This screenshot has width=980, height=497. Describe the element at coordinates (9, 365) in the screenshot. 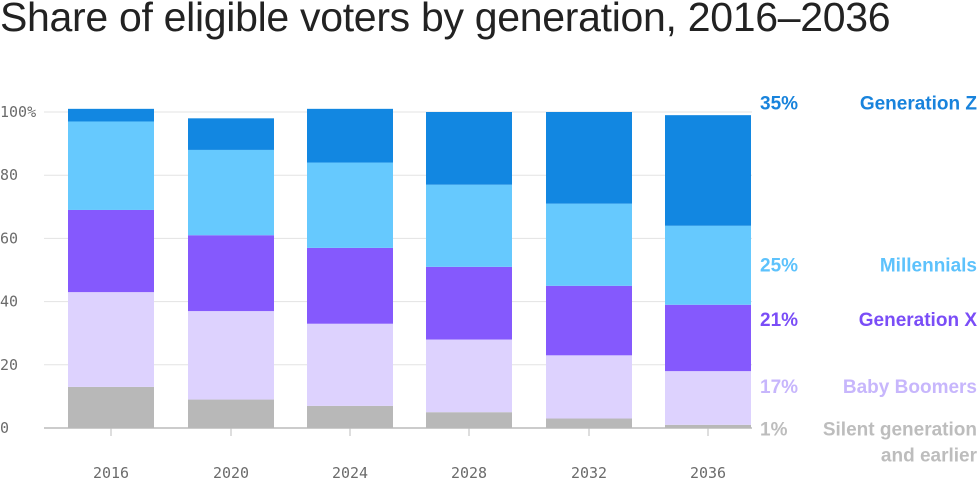

I see `y-tick-label: 20` at that location.